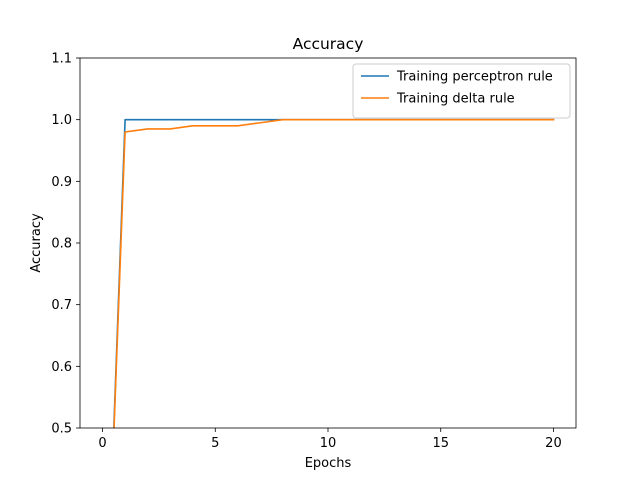 The height and width of the screenshot is (480, 640). What do you see at coordinates (215, 443) in the screenshot?
I see `x-tick-label: 5` at bounding box center [215, 443].